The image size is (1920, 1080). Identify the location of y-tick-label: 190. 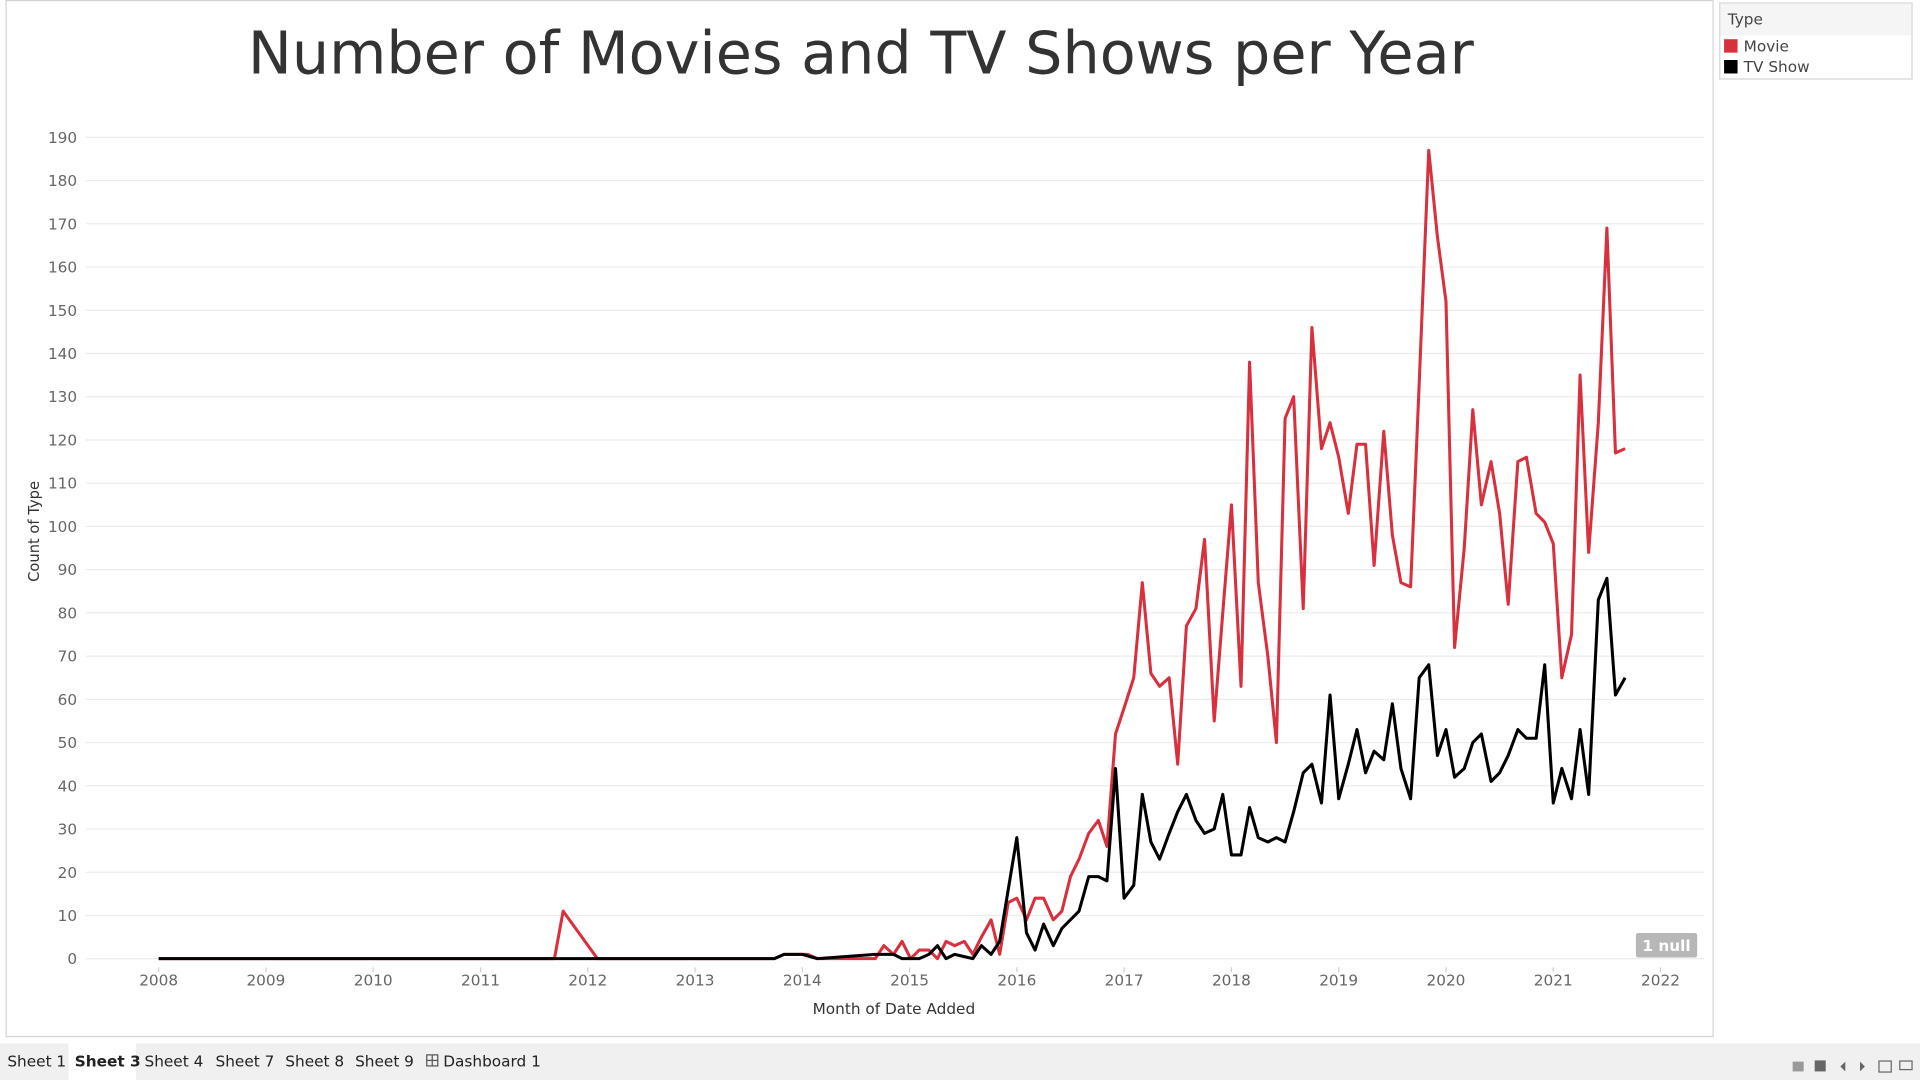
(62, 138).